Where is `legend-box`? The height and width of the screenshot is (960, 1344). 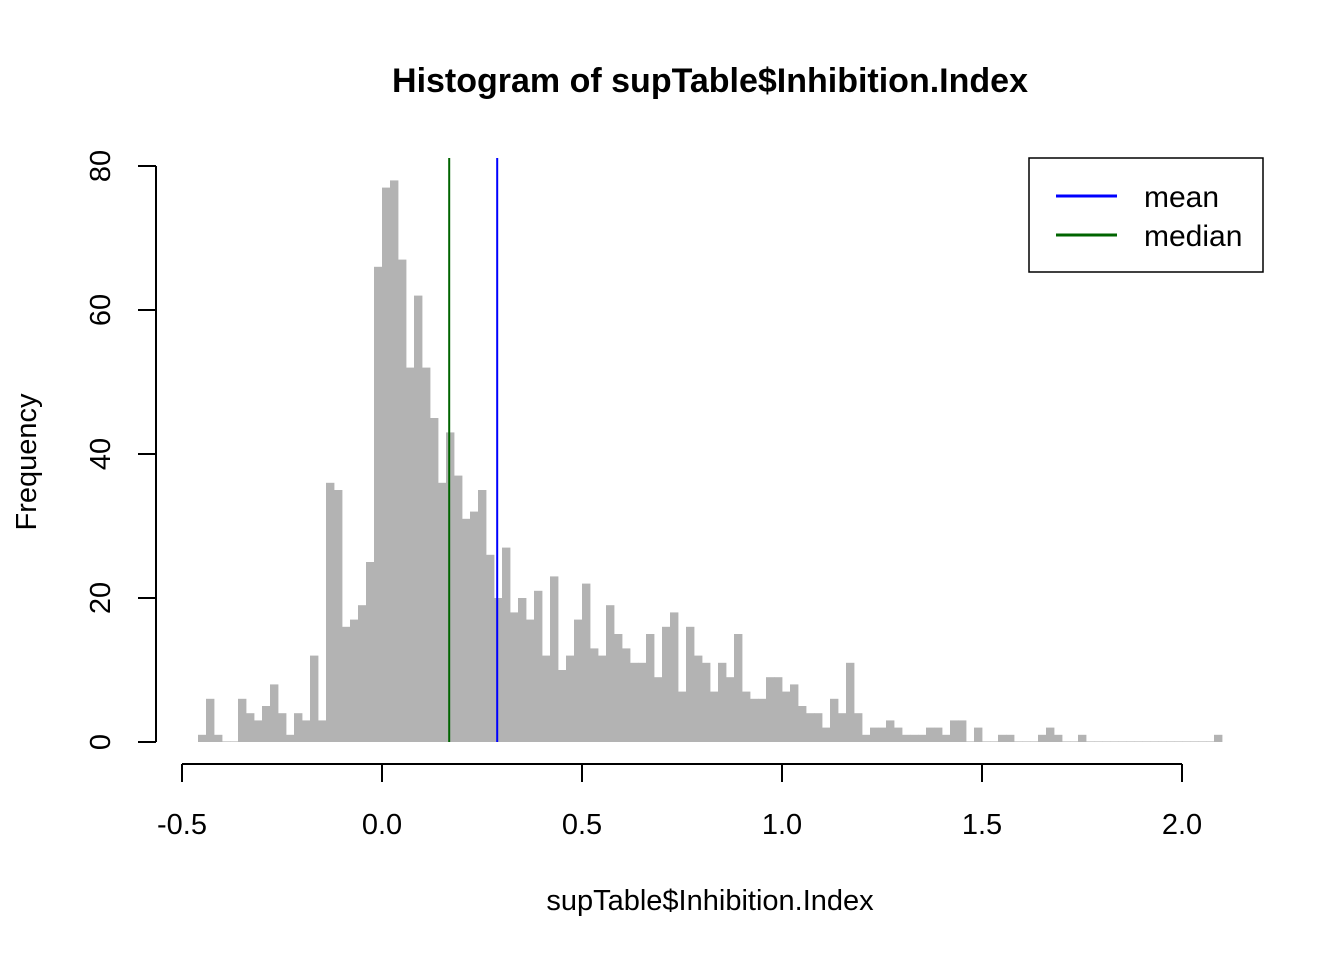
legend-box is located at coordinates (1146, 215).